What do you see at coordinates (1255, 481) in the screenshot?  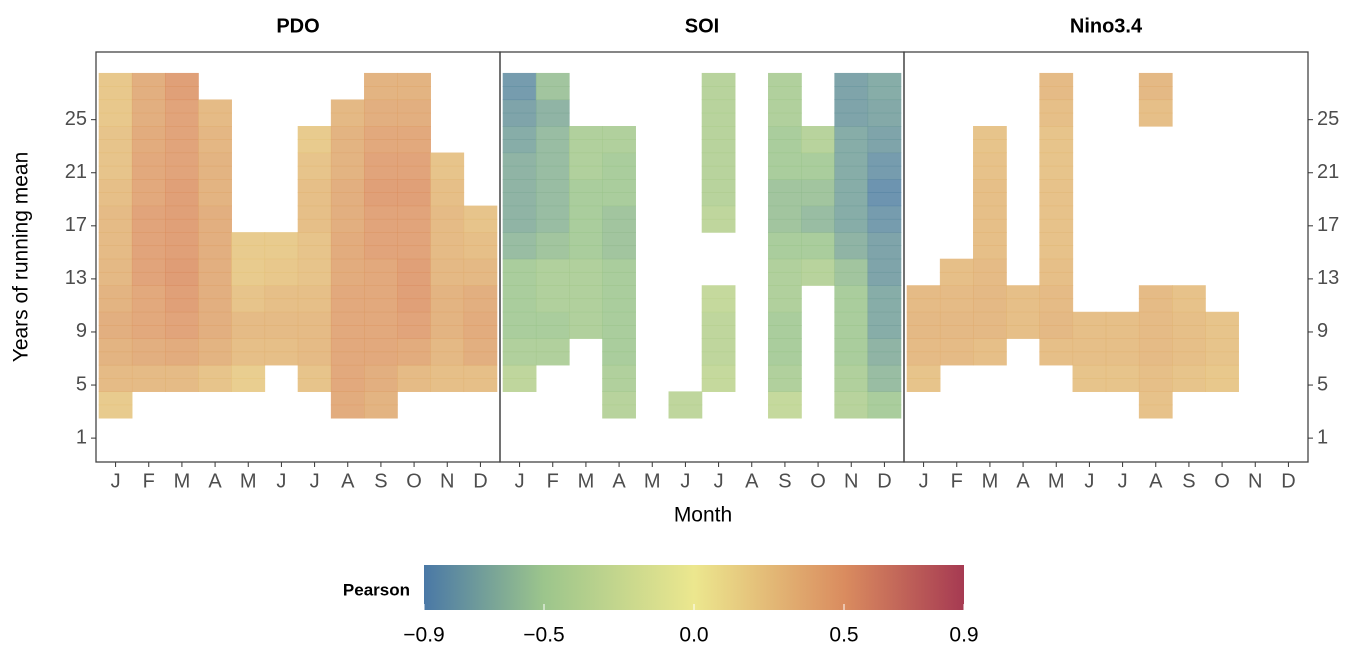 I see `x-tick-label: N` at bounding box center [1255, 481].